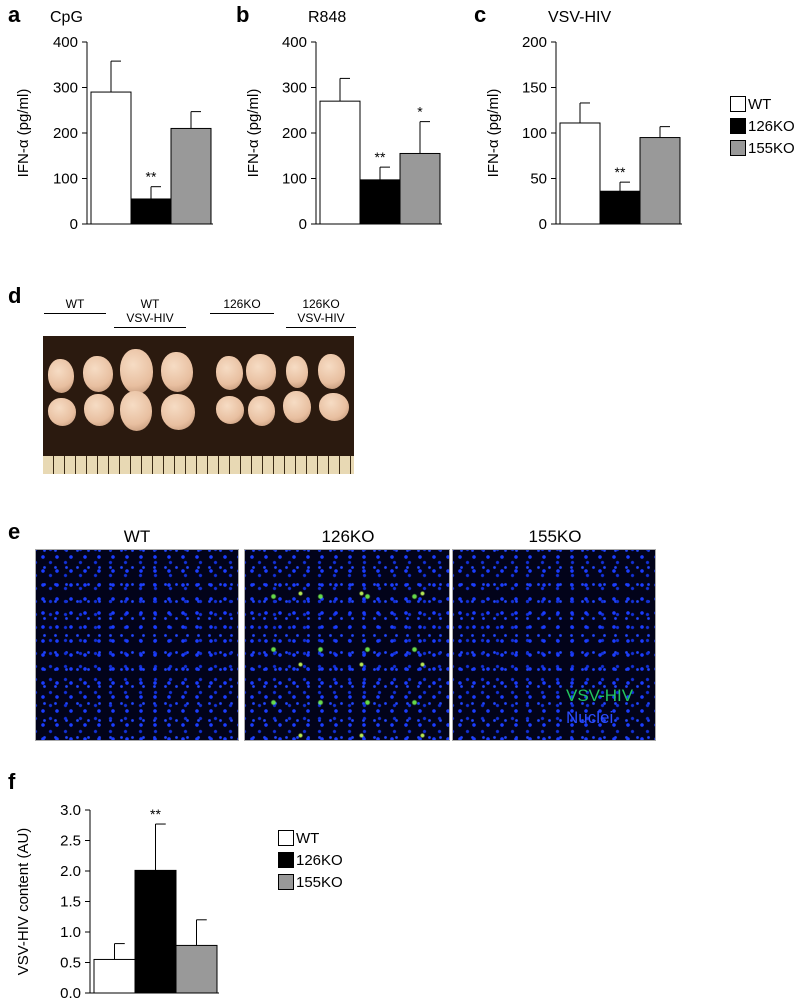 This screenshot has height=1008, width=800. What do you see at coordinates (23, 902) in the screenshot?
I see `y-axis-label: VSV-HIV content (AU)` at bounding box center [23, 902].